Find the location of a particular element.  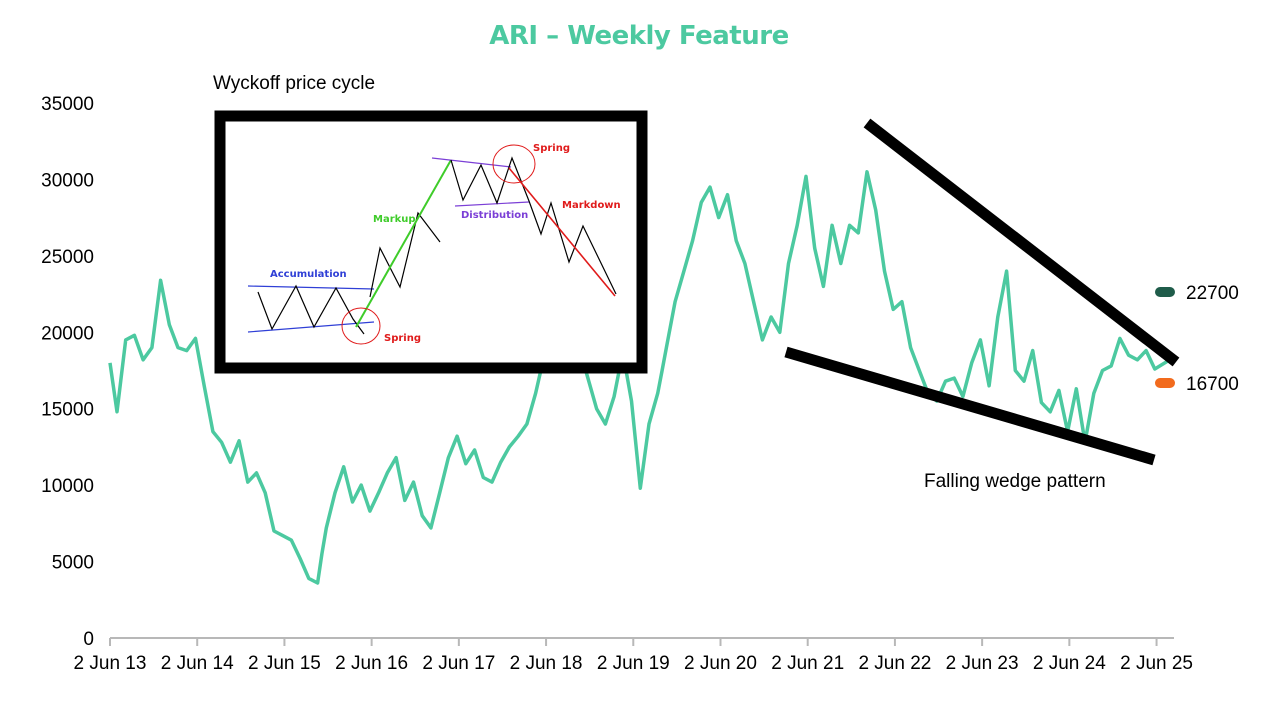

markdown-trend-line is located at coordinates (562, 232).